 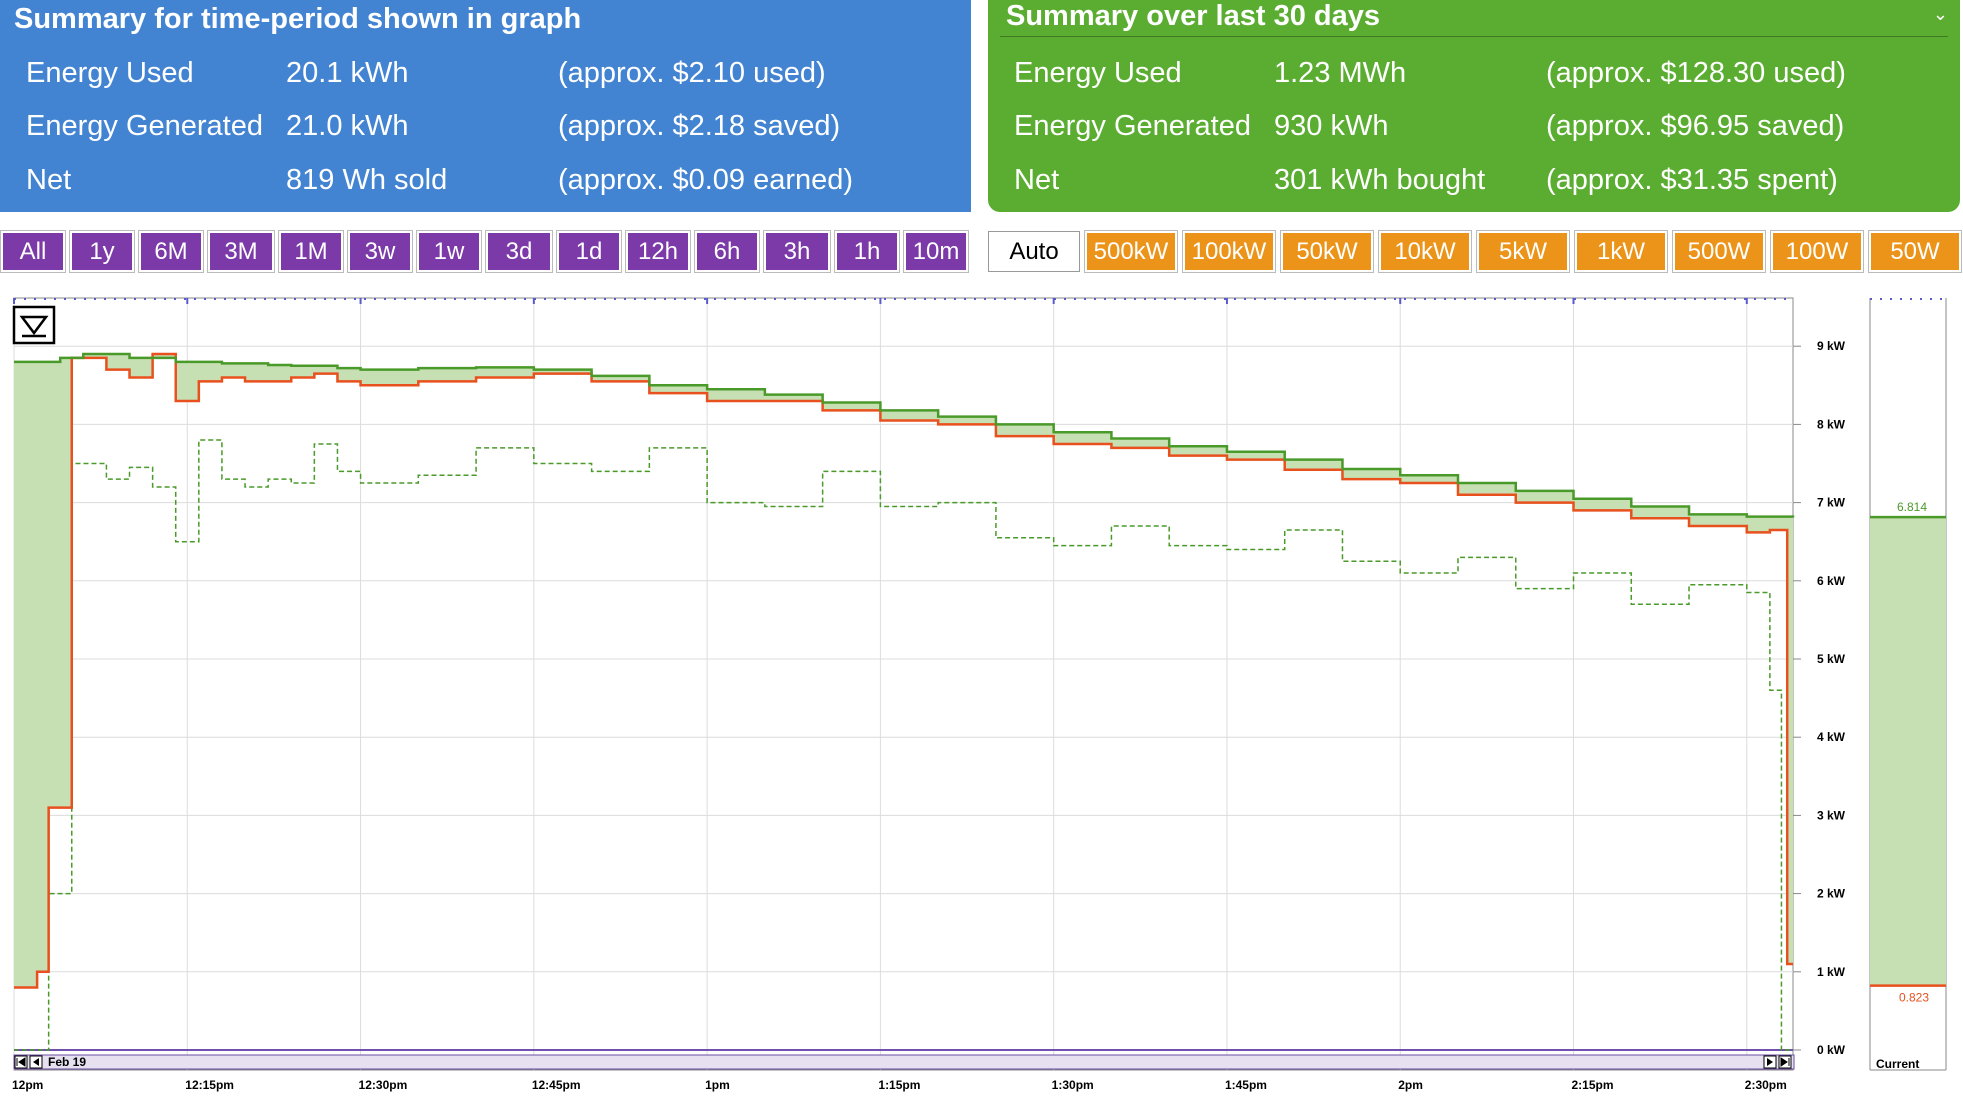 What do you see at coordinates (1915, 251) in the screenshot?
I see `scale-50W-button: 50W` at bounding box center [1915, 251].